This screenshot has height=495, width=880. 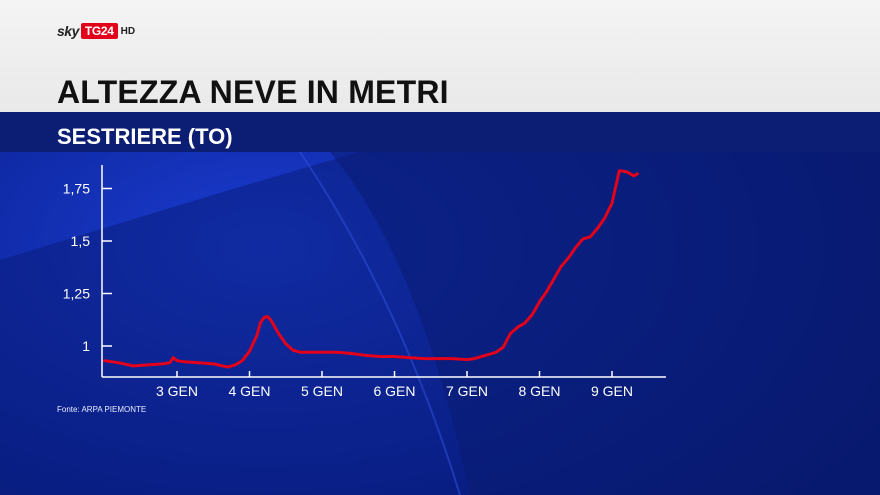 What do you see at coordinates (467, 391) in the screenshot?
I see `x-tick-label: 7 GEN` at bounding box center [467, 391].